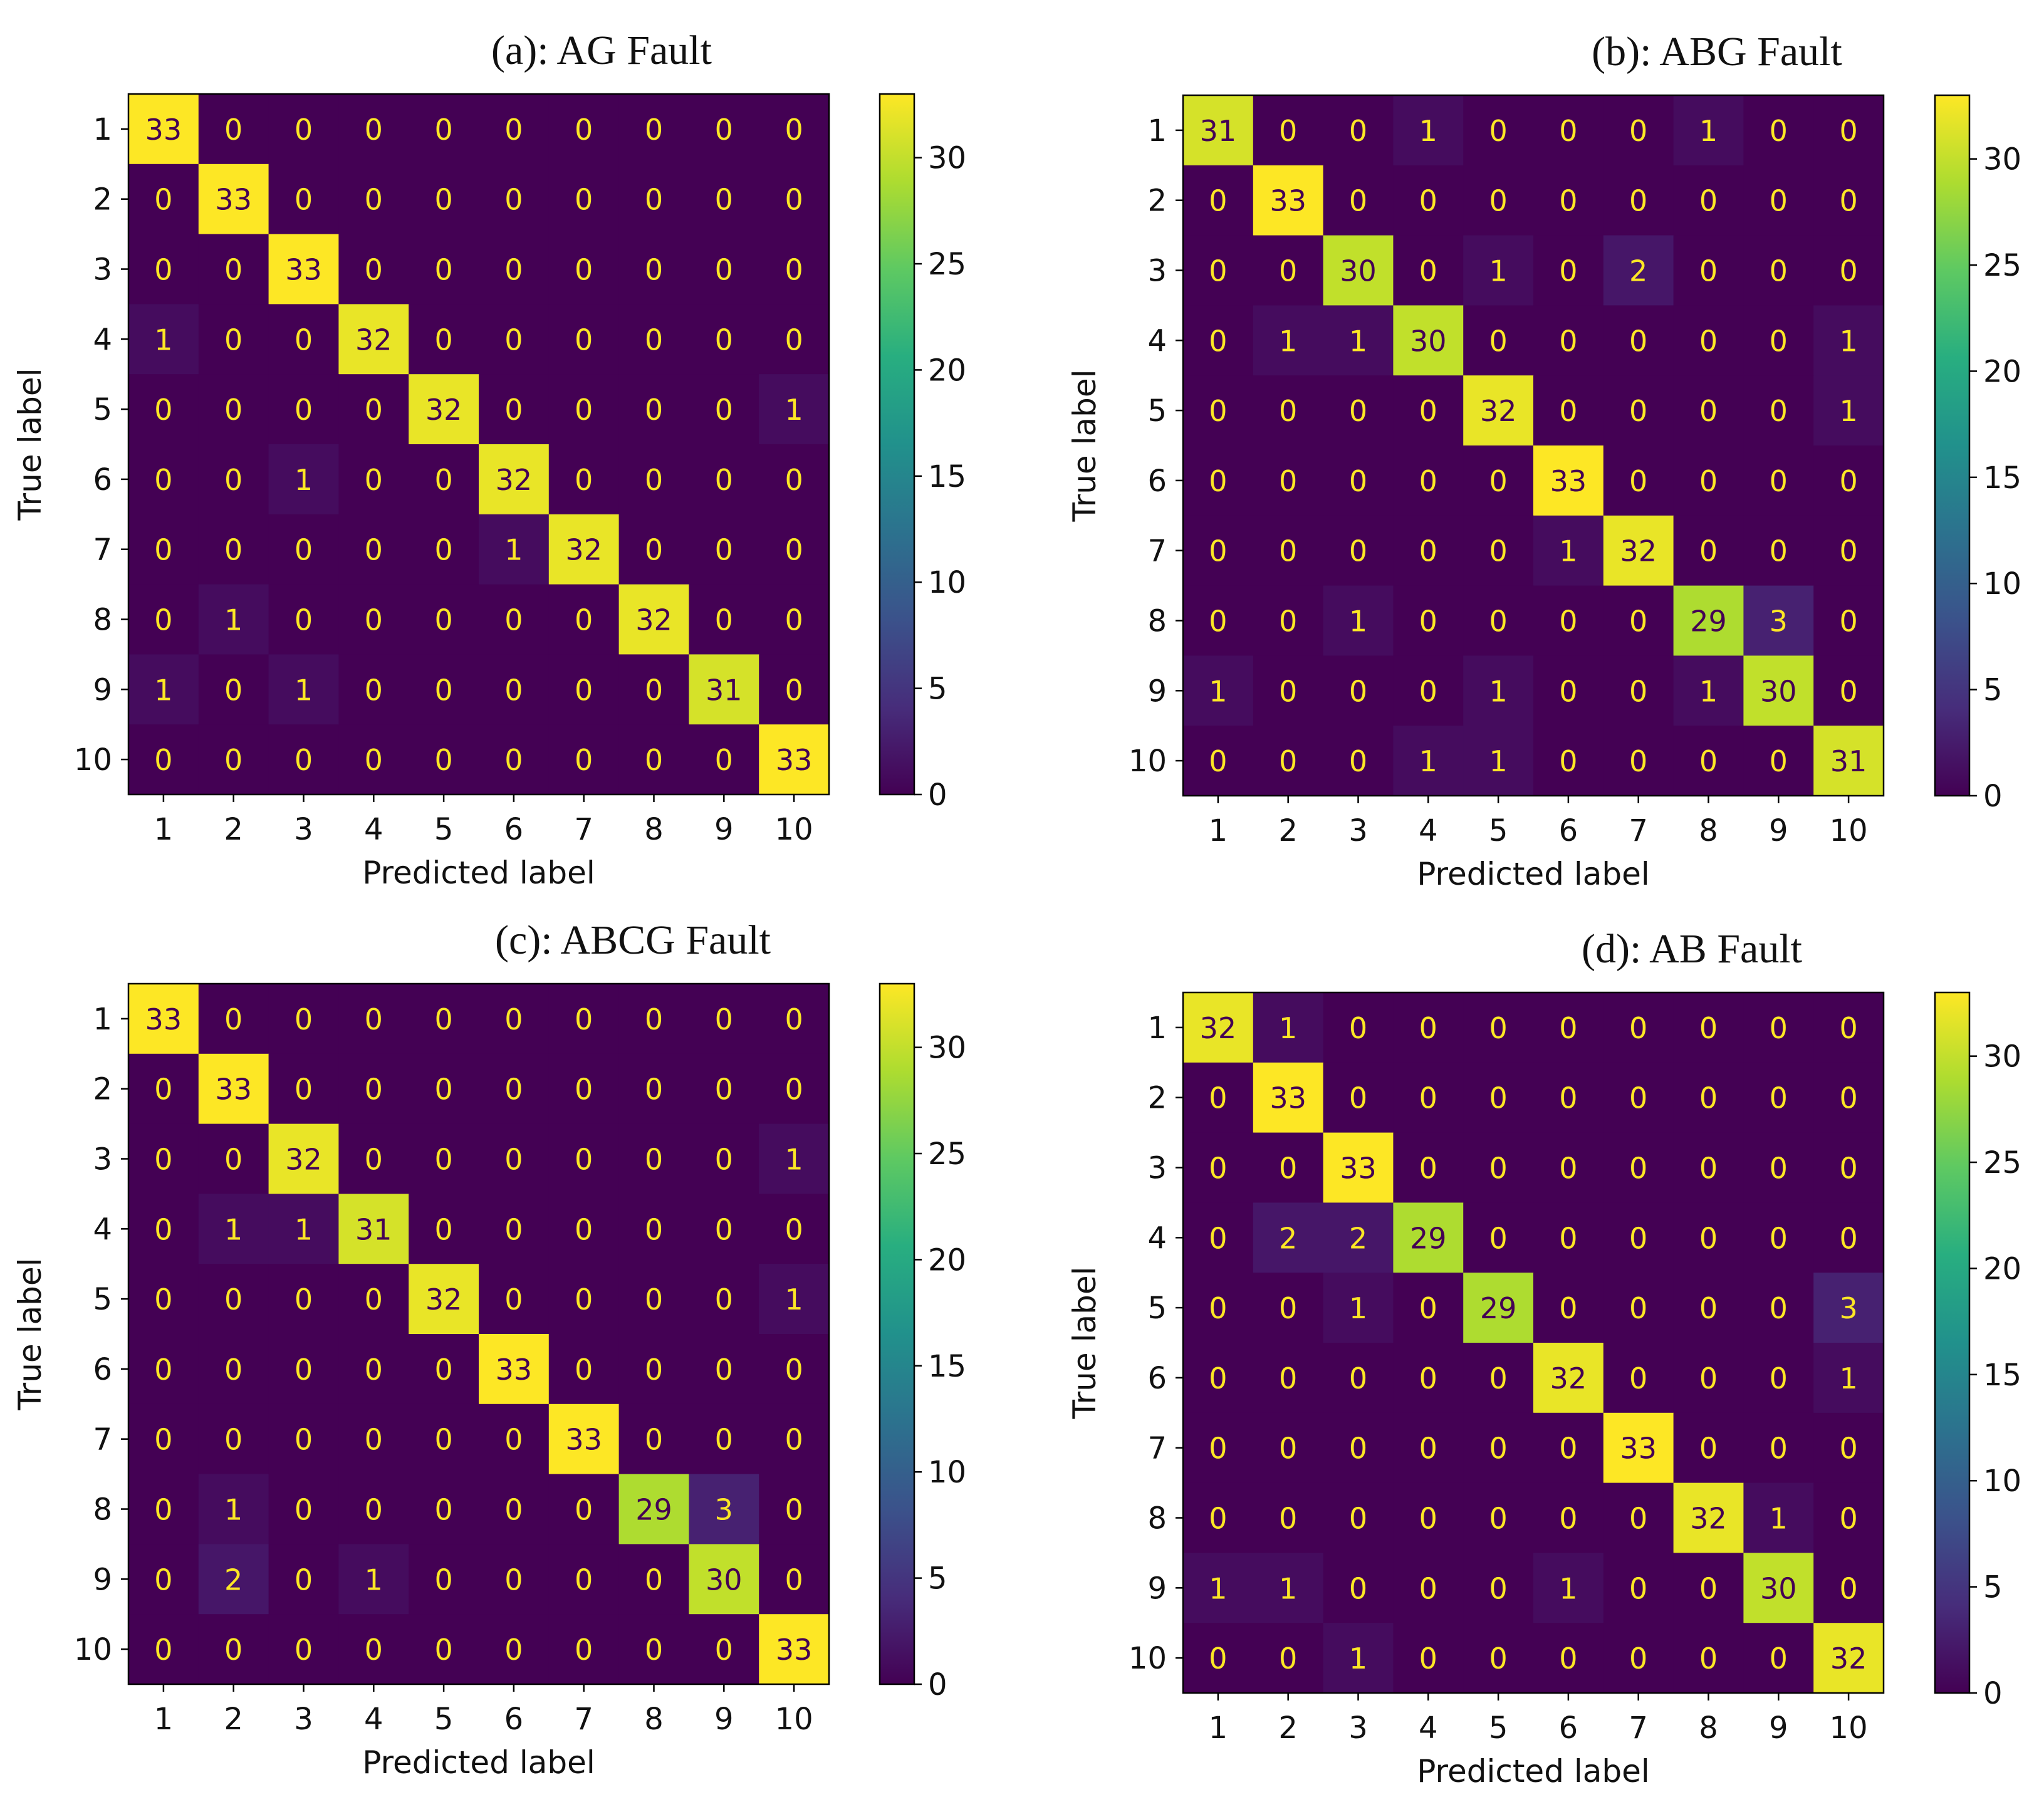 The height and width of the screenshot is (1802, 2044). I want to click on y-tick-label: 5, so click(102, 409).